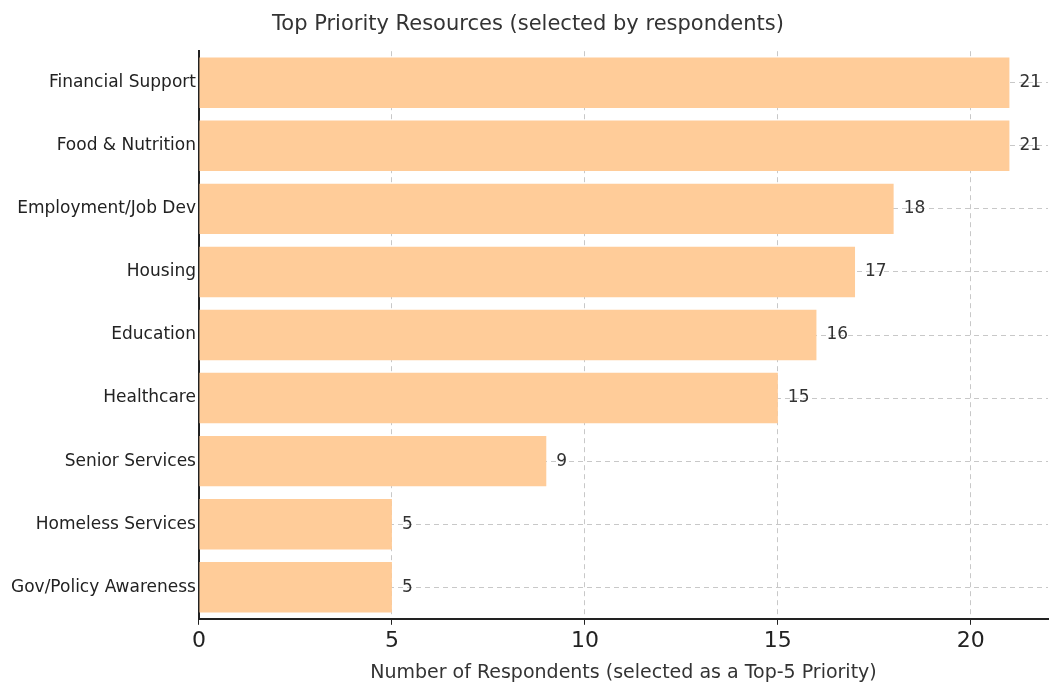 The image size is (1060, 696). Describe the element at coordinates (116, 522) in the screenshot. I see `y-tick-label: Homeless Services` at that location.